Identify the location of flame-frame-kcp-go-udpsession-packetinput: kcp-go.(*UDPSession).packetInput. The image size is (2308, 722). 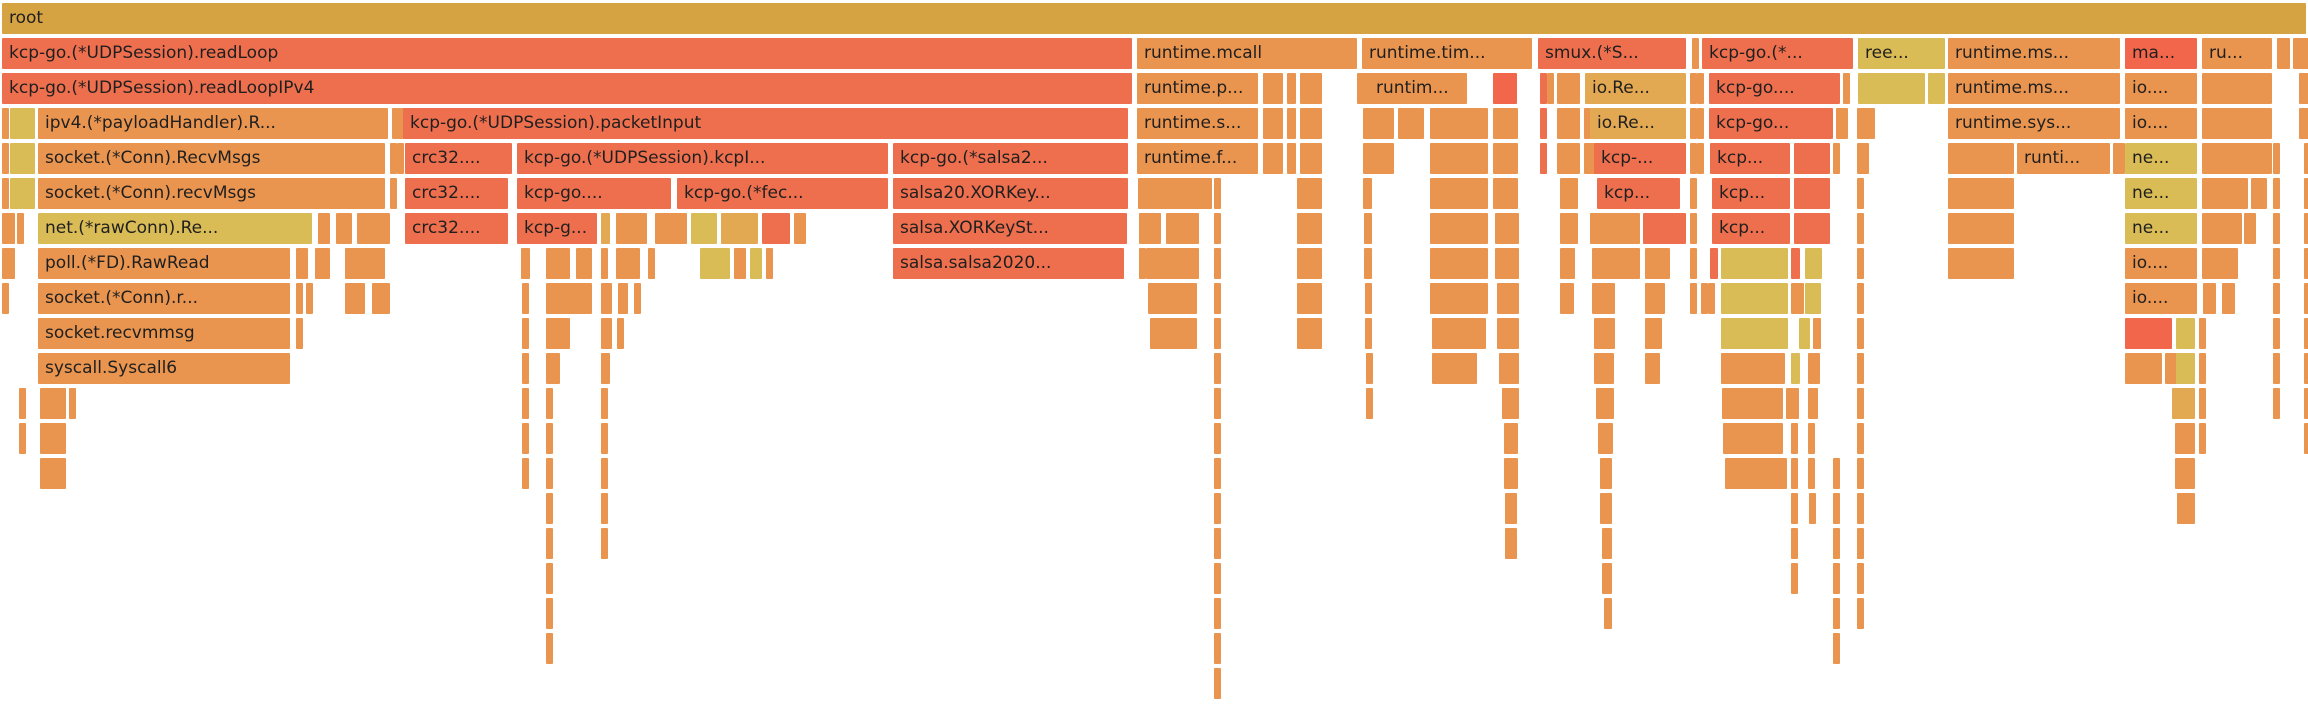
(765, 123).